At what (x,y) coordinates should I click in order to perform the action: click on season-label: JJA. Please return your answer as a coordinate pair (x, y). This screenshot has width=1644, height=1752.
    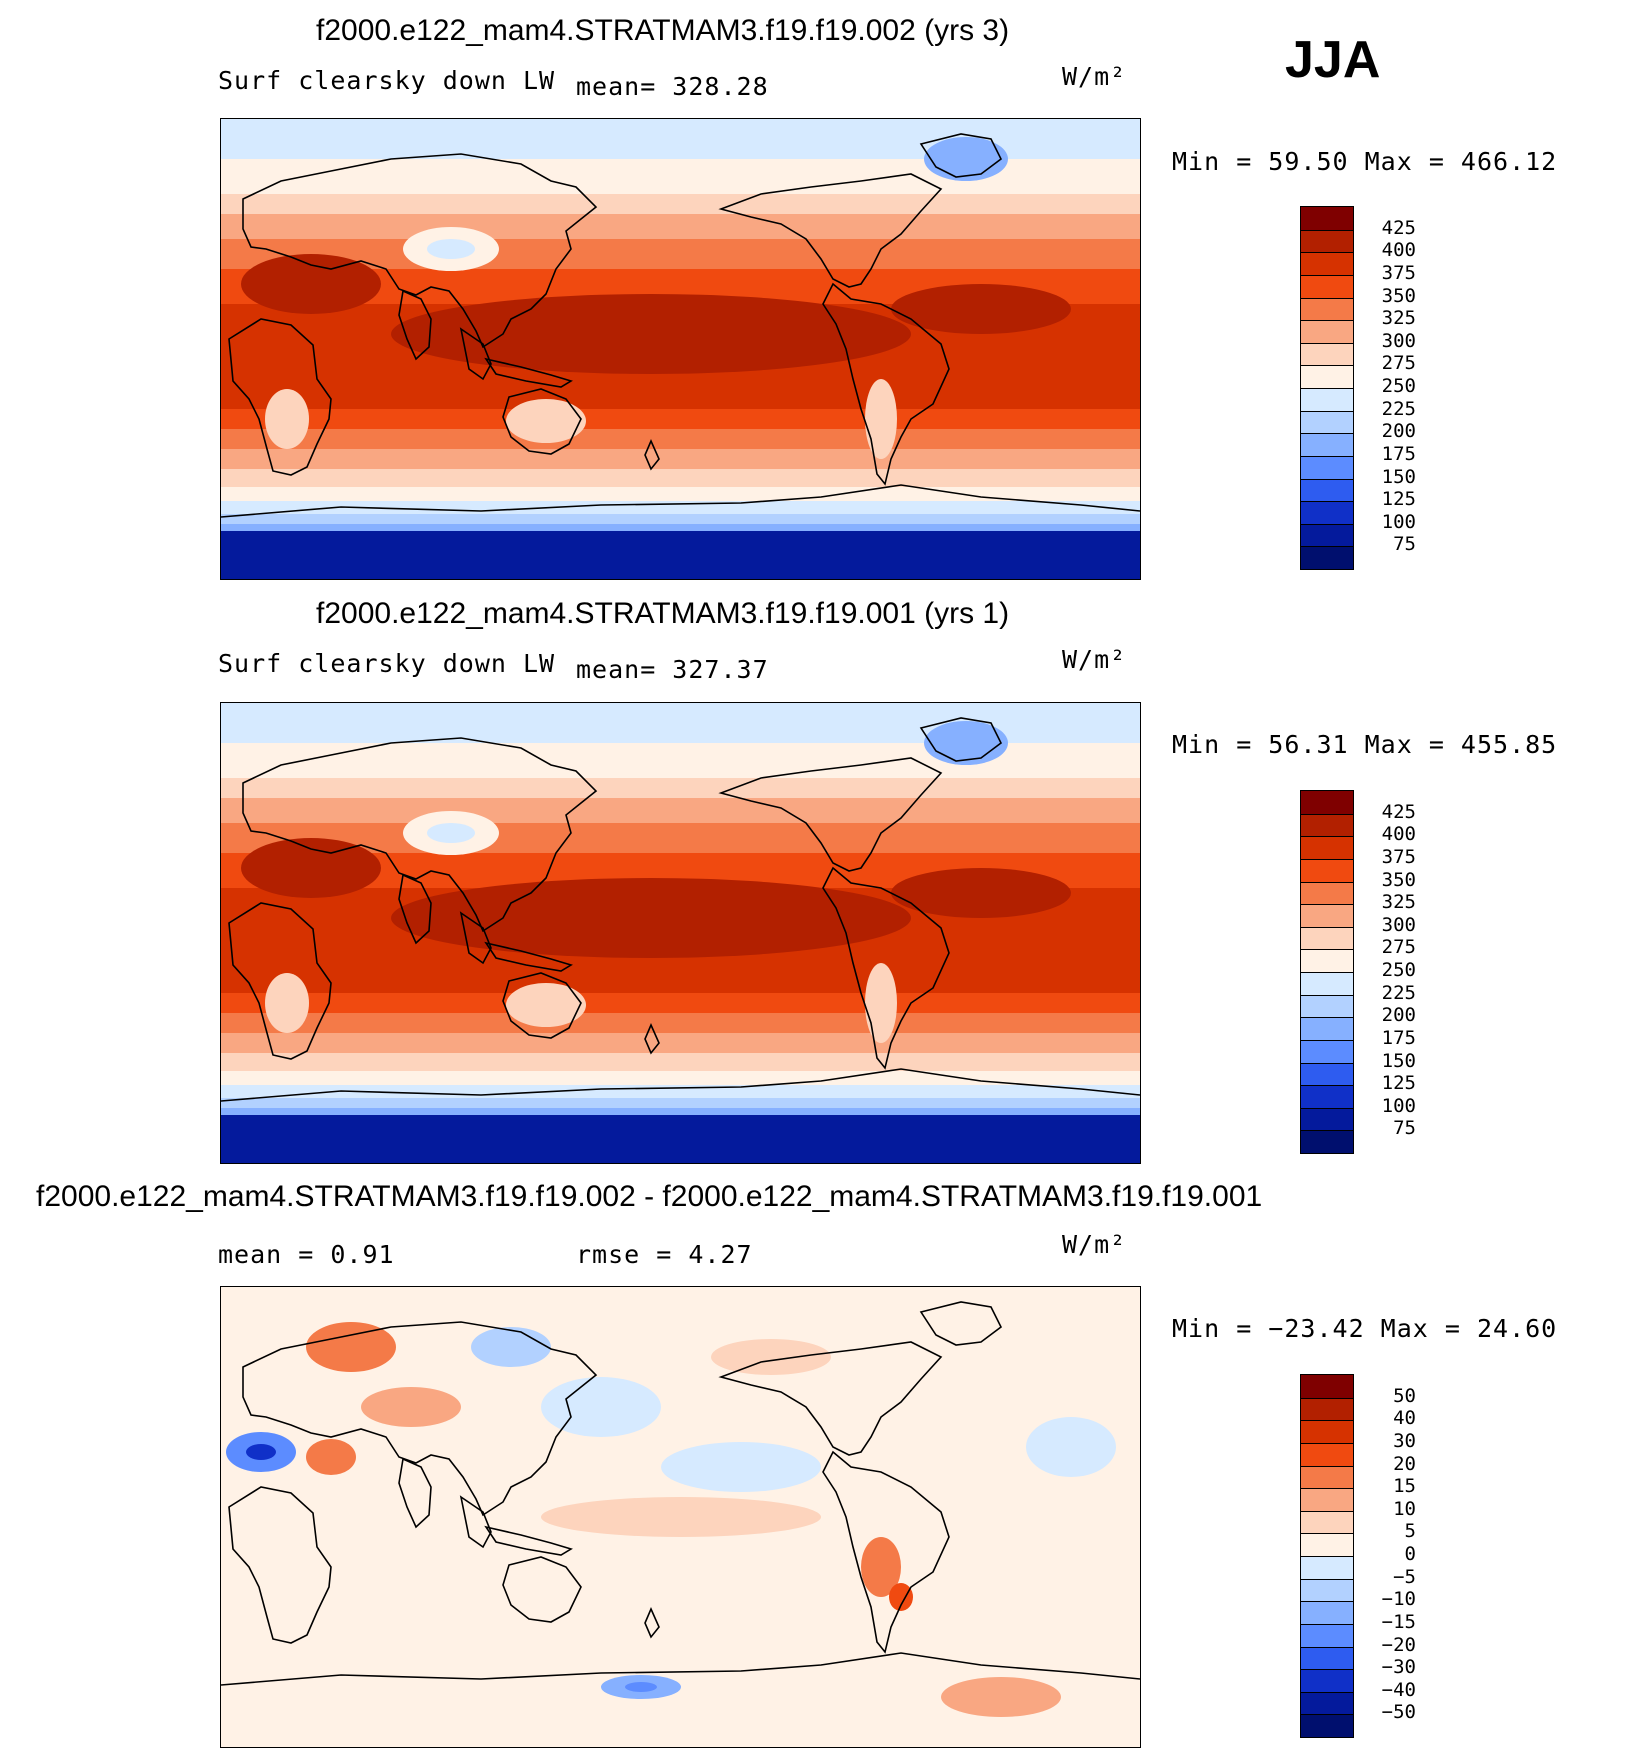
    Looking at the image, I should click on (1333, 60).